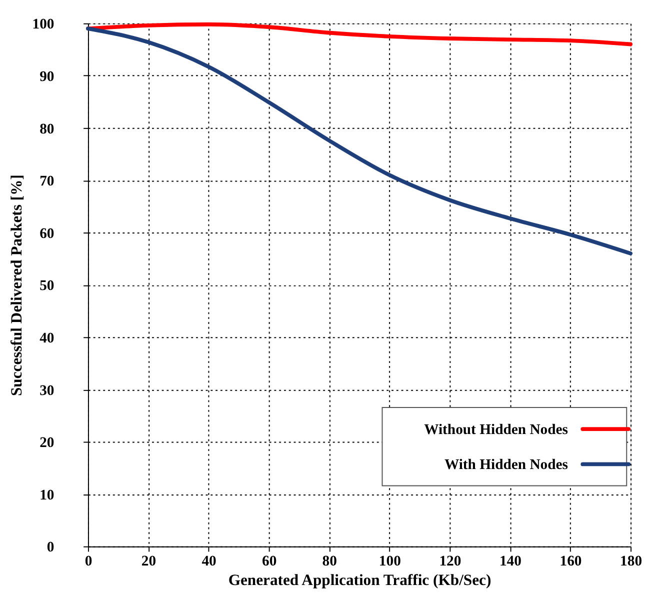 This screenshot has width=654, height=601. What do you see at coordinates (510, 561) in the screenshot?
I see `x-tick-label: 140` at bounding box center [510, 561].